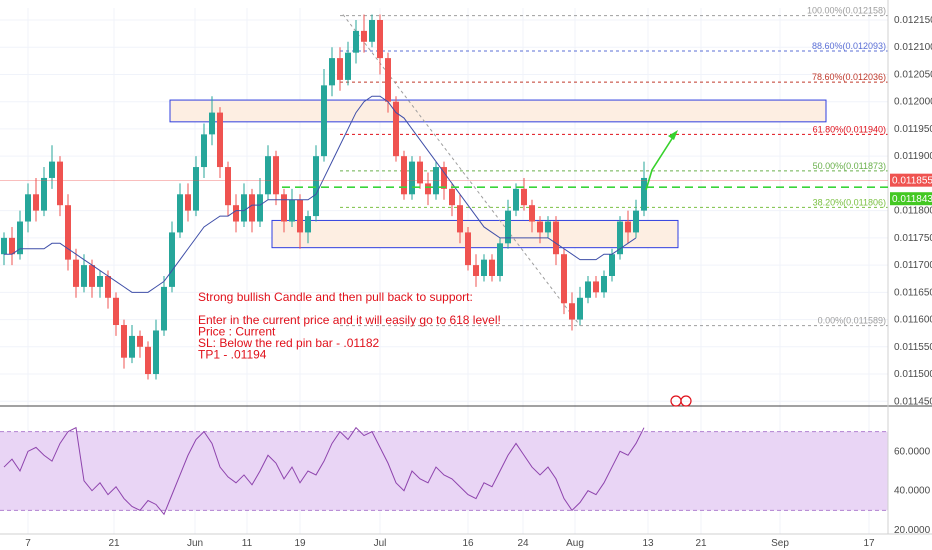 The height and width of the screenshot is (550, 932). I want to click on zone-rectangle, so click(475, 234).